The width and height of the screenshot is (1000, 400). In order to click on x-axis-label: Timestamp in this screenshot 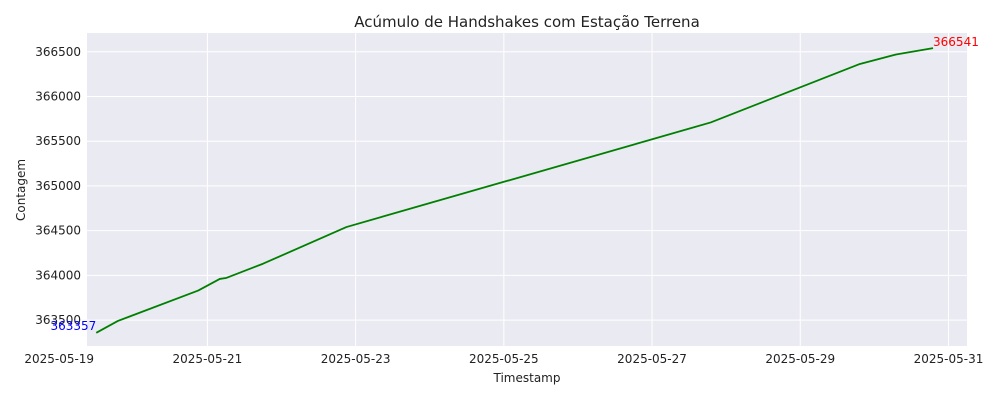, I will do `click(527, 378)`.